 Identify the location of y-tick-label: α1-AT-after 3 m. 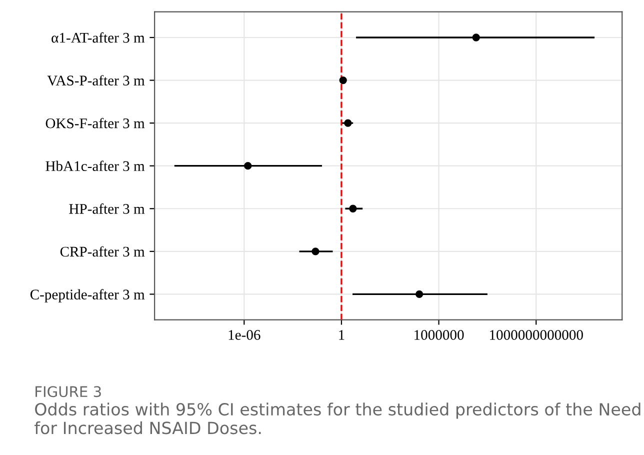
(98, 37).